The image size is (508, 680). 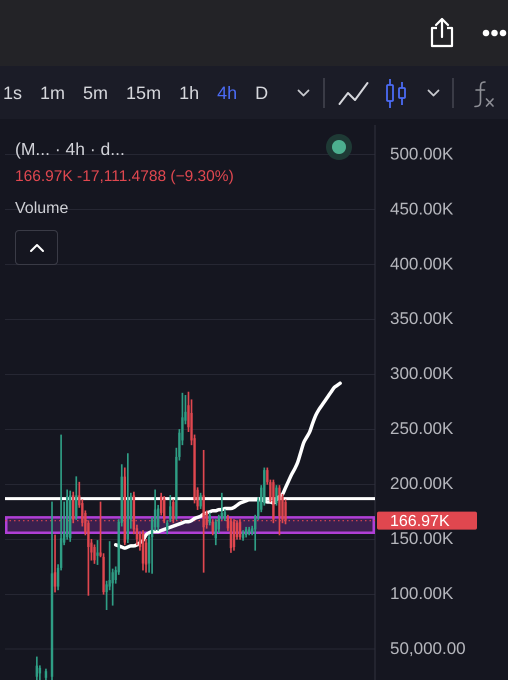 I want to click on y-tick-label: 450.00K, so click(x=422, y=208).